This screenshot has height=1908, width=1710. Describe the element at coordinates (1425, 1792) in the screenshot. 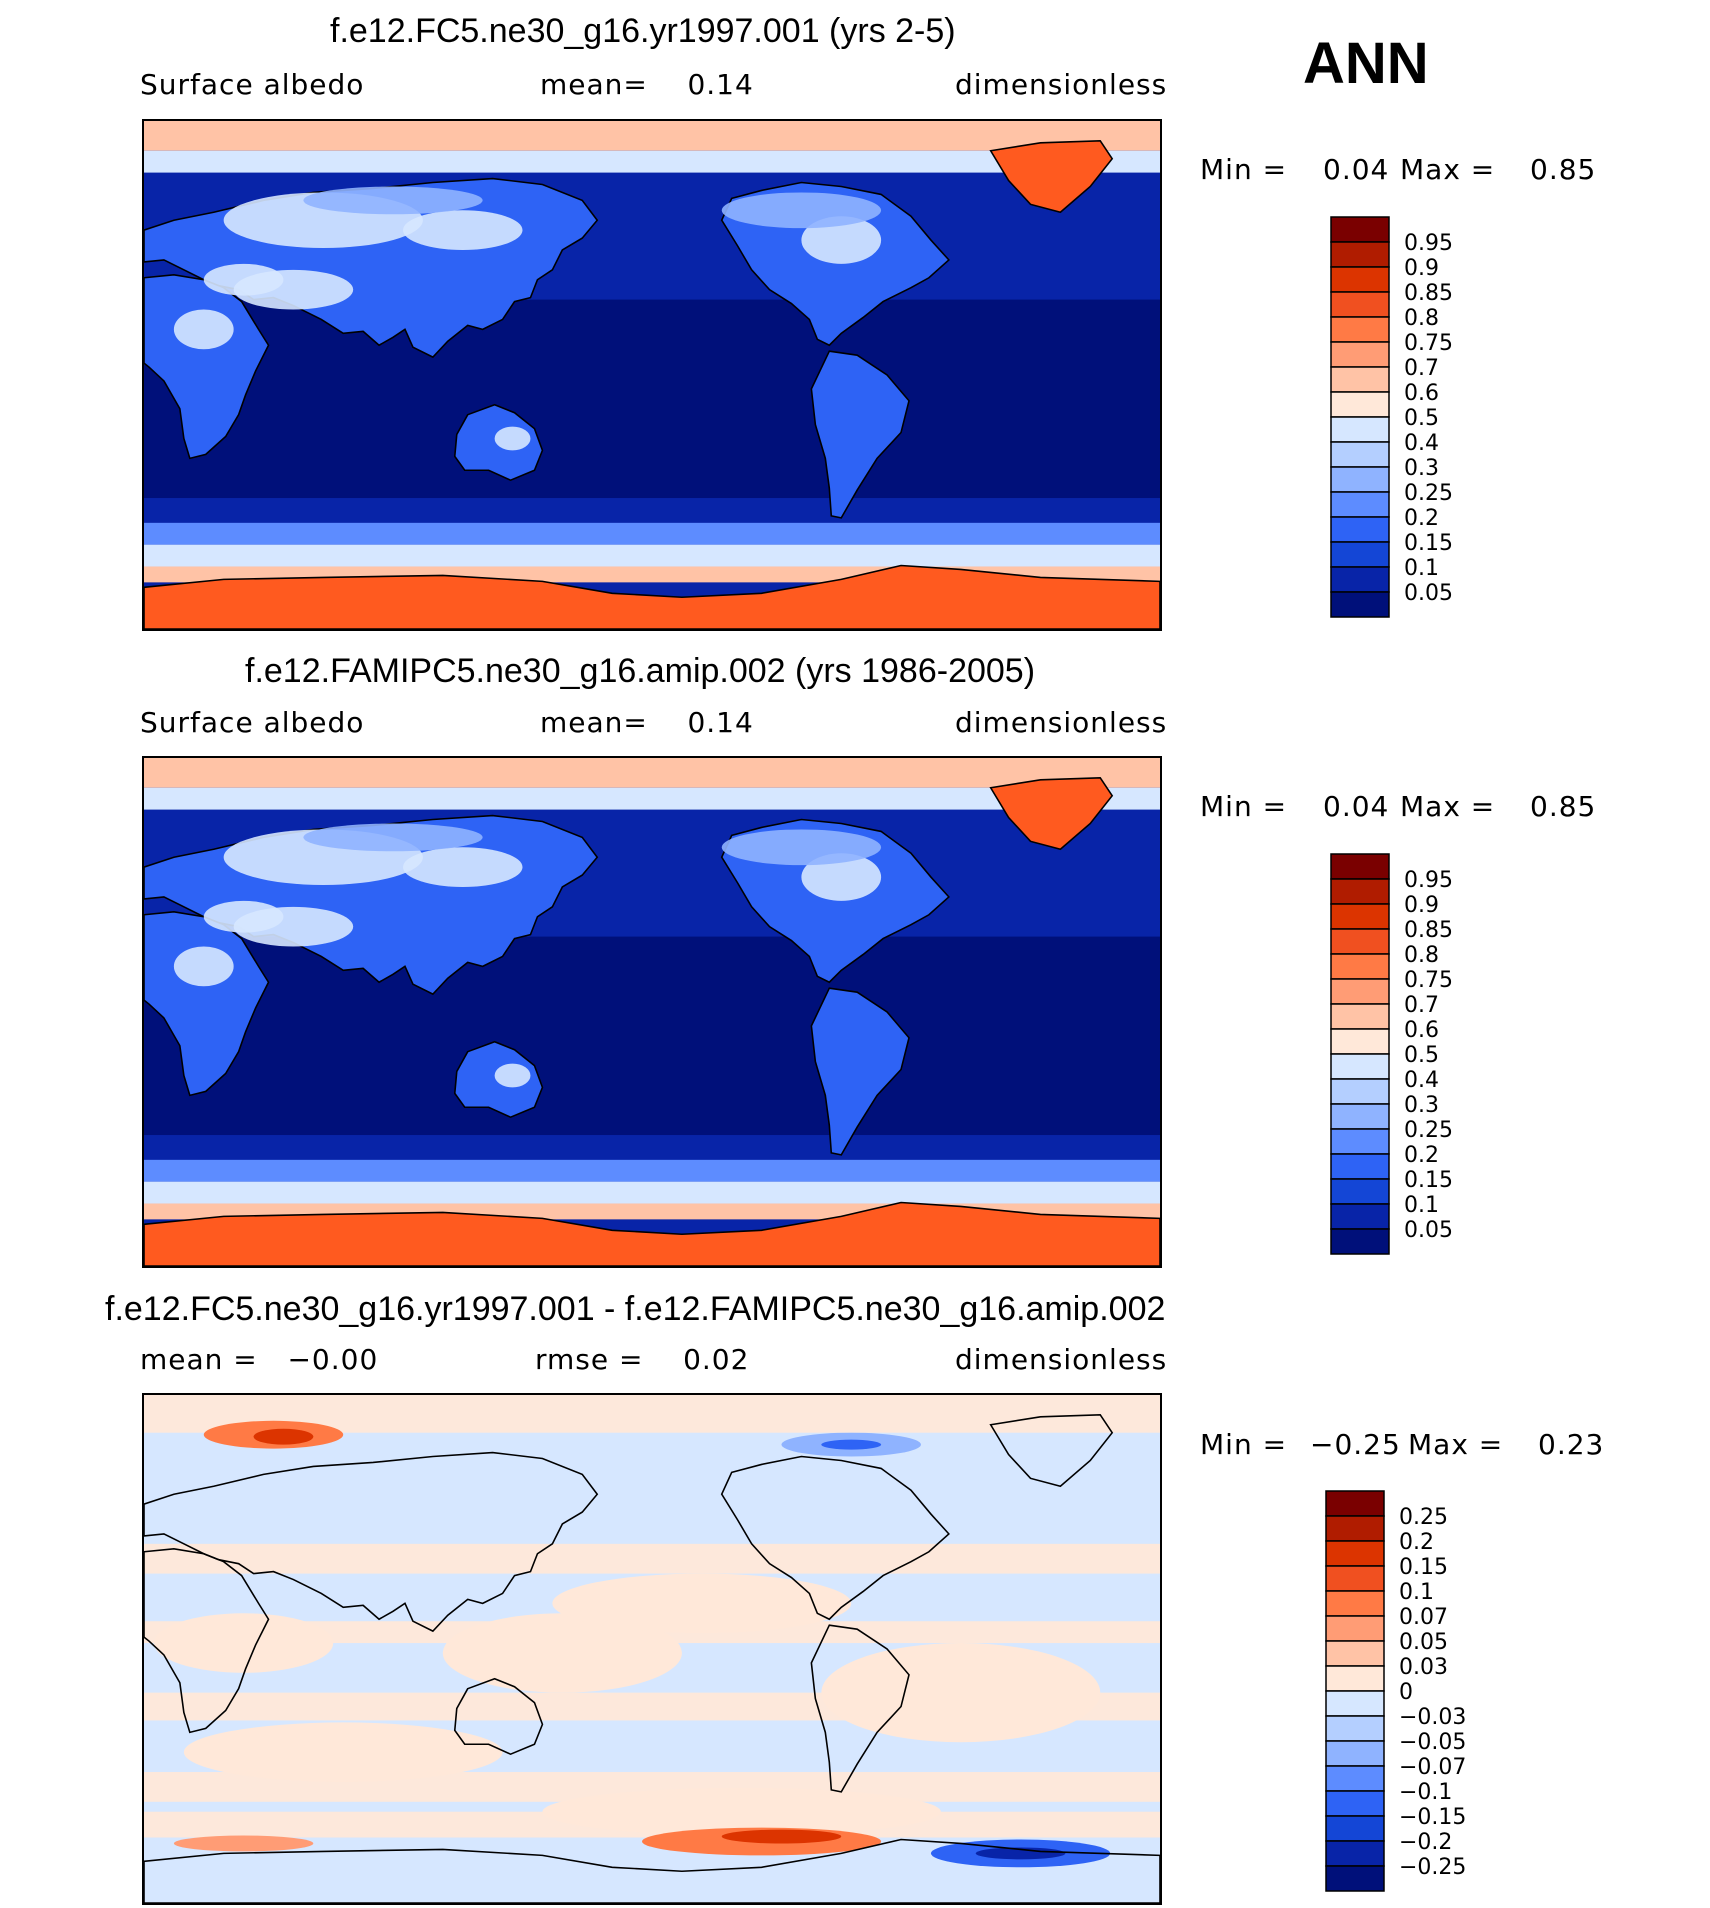

I see `colorbar-tick-label: −0.1` at that location.